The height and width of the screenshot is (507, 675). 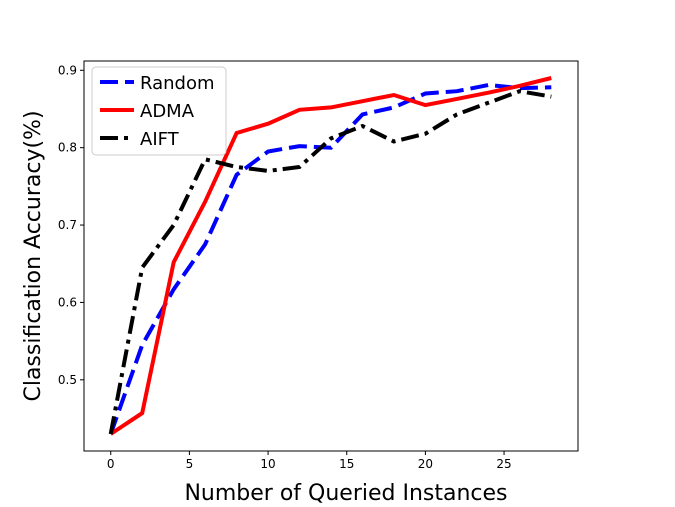 What do you see at coordinates (111, 464) in the screenshot?
I see `x-tick-label: 0` at bounding box center [111, 464].